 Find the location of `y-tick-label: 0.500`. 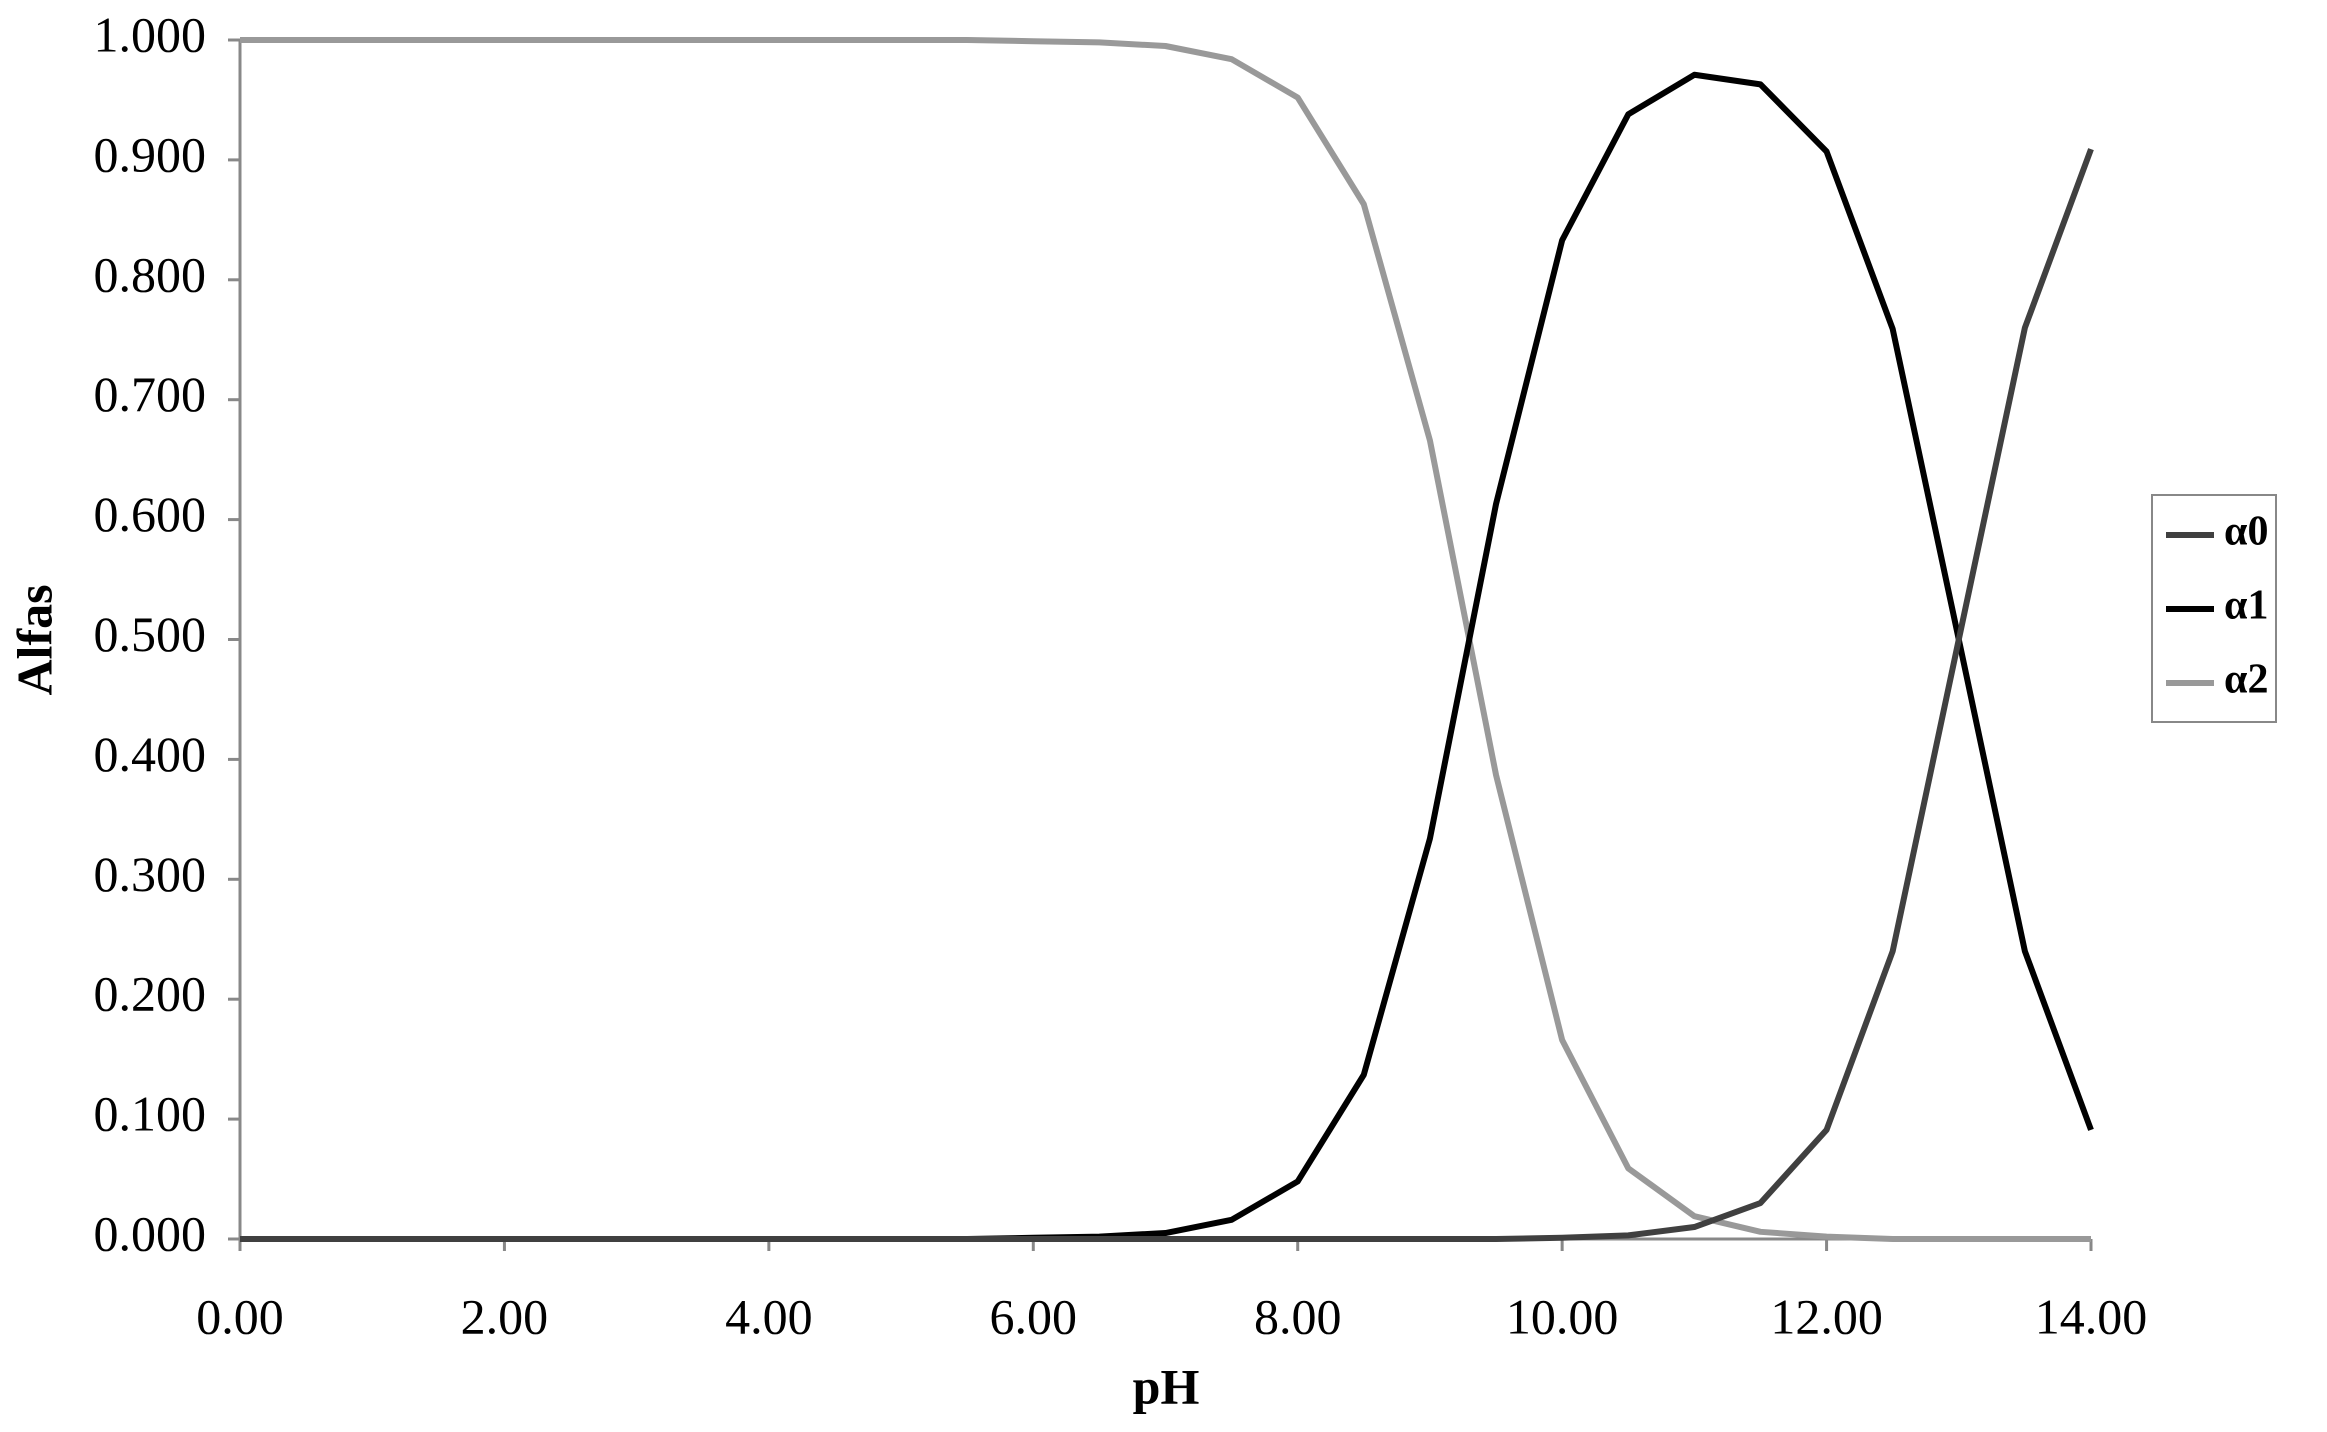

y-tick-label: 0.500 is located at coordinates (150, 634).